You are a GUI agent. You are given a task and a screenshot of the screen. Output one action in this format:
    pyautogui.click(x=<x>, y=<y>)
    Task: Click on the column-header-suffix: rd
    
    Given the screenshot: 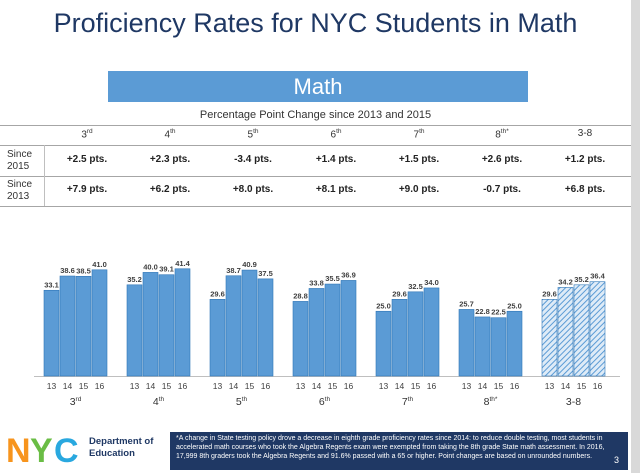 What is the action you would take?
    pyautogui.click(x=89, y=131)
    